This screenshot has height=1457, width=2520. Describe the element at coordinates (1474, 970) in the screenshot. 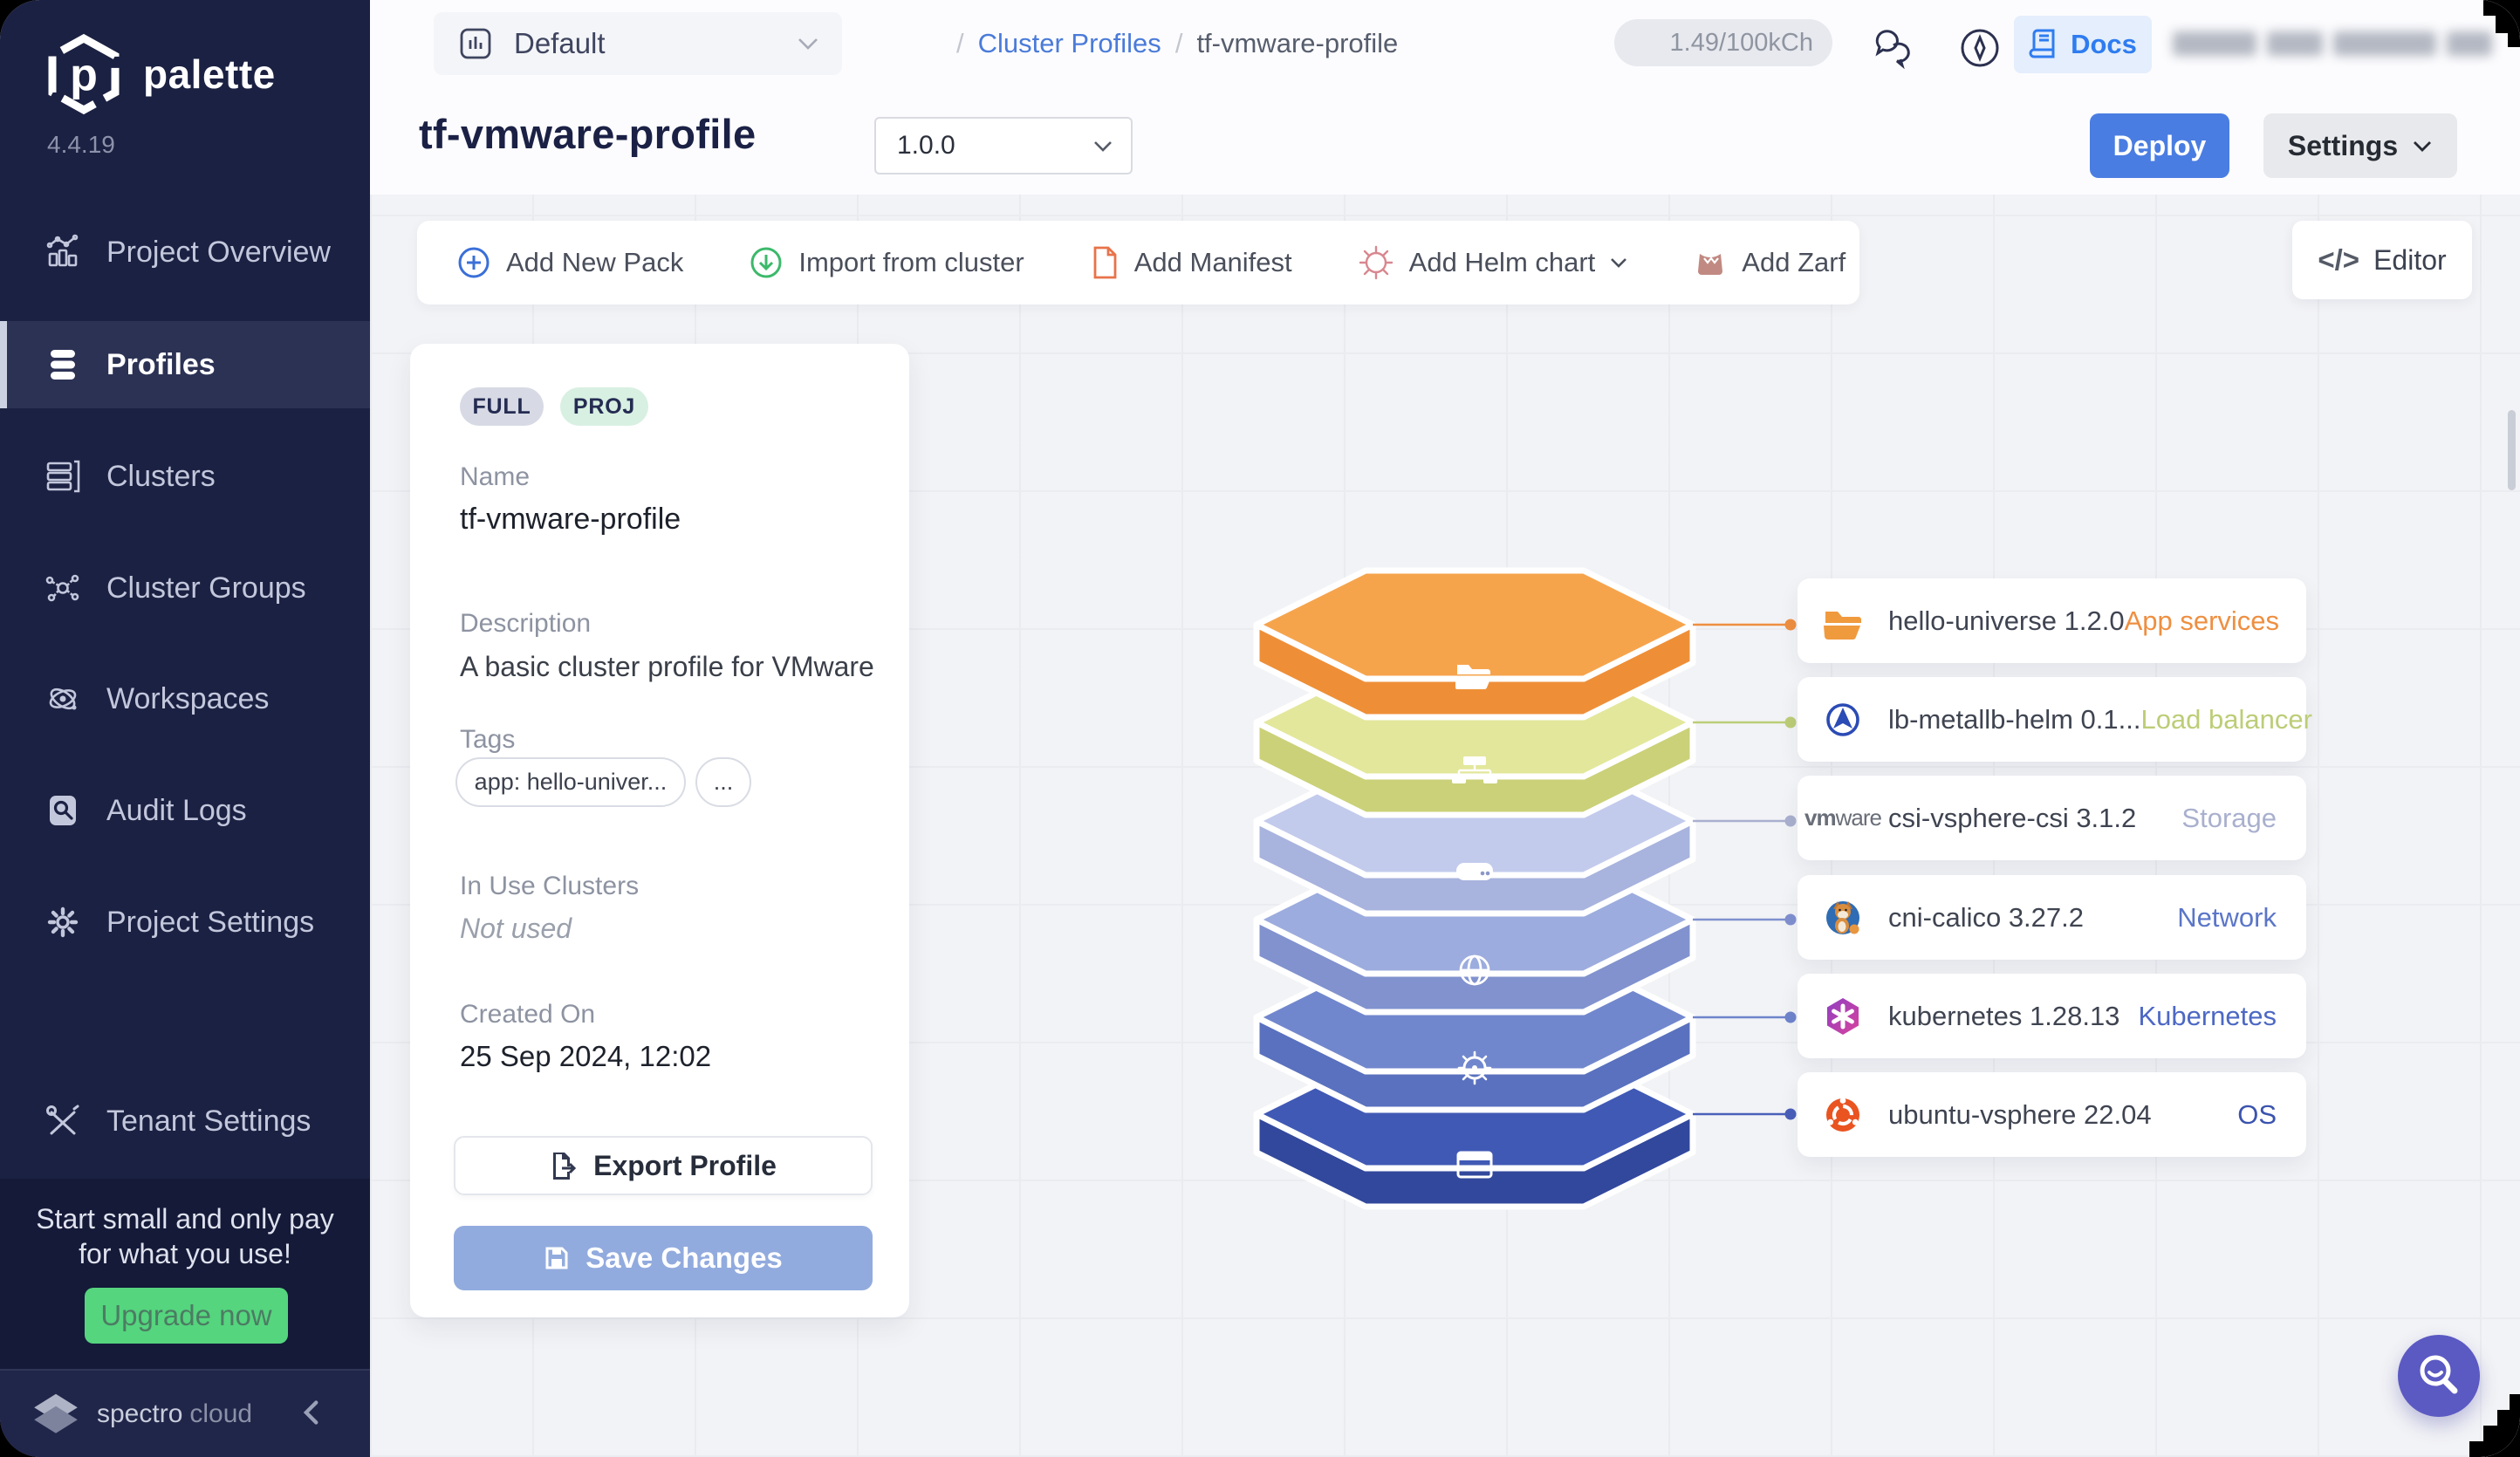

I see `globe-icon` at that location.